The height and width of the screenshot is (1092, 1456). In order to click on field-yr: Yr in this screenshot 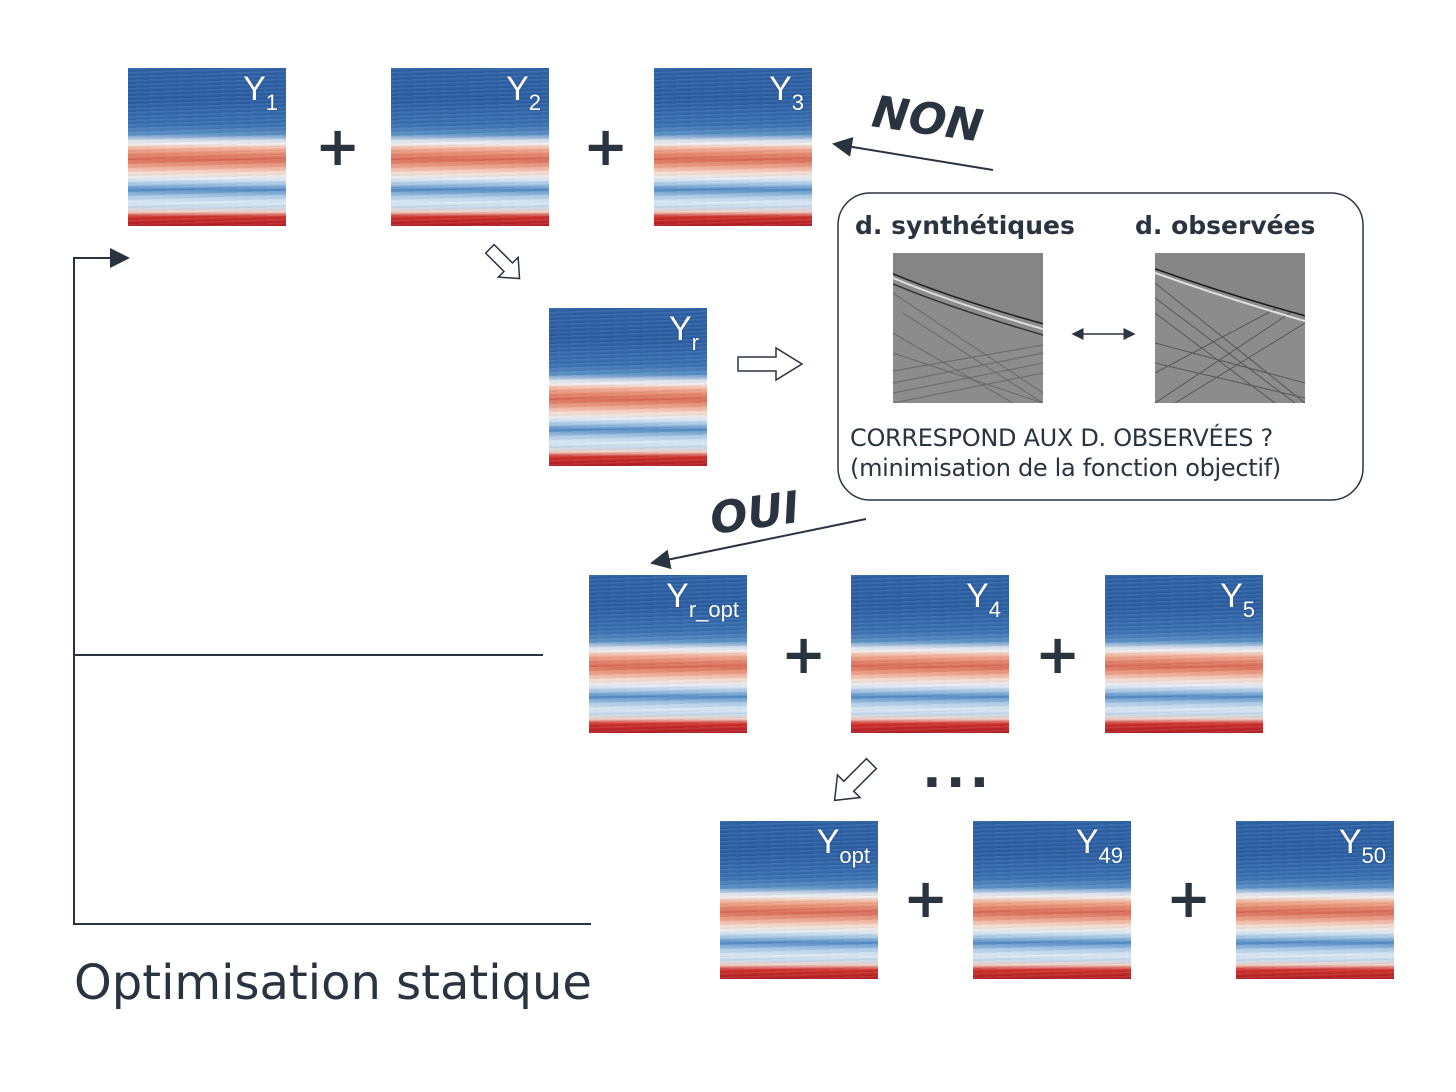, I will do `click(628, 387)`.